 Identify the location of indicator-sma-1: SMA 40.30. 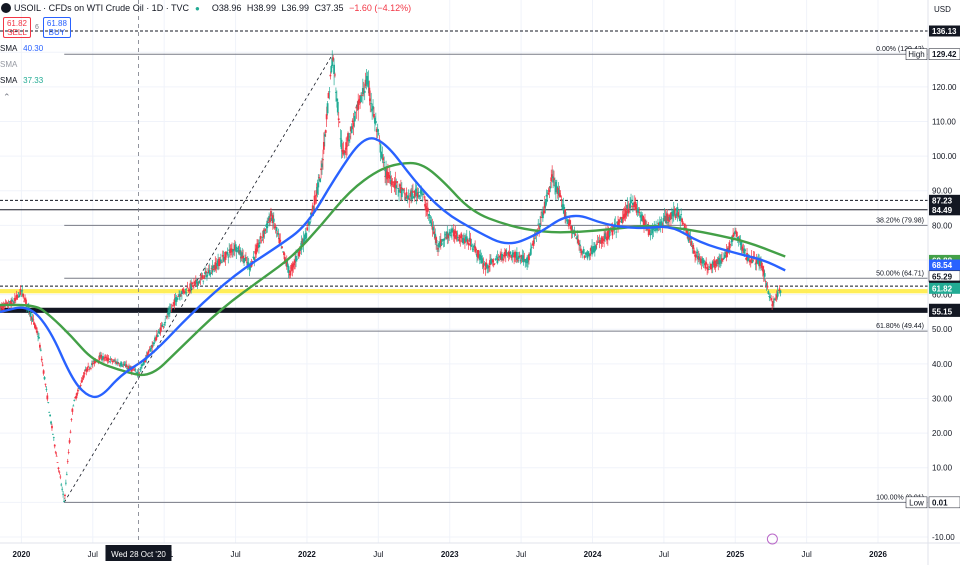
(21, 48).